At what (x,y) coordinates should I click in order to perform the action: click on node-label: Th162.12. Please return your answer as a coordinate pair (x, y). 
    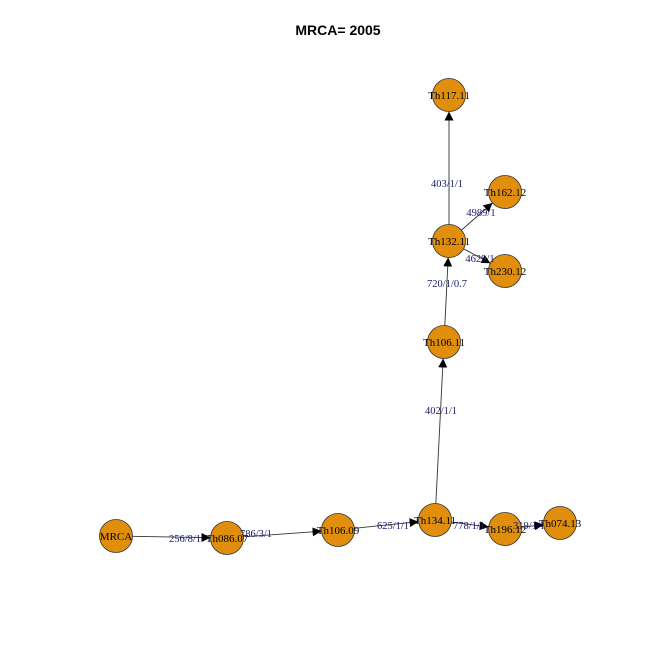
    Looking at the image, I should click on (505, 193).